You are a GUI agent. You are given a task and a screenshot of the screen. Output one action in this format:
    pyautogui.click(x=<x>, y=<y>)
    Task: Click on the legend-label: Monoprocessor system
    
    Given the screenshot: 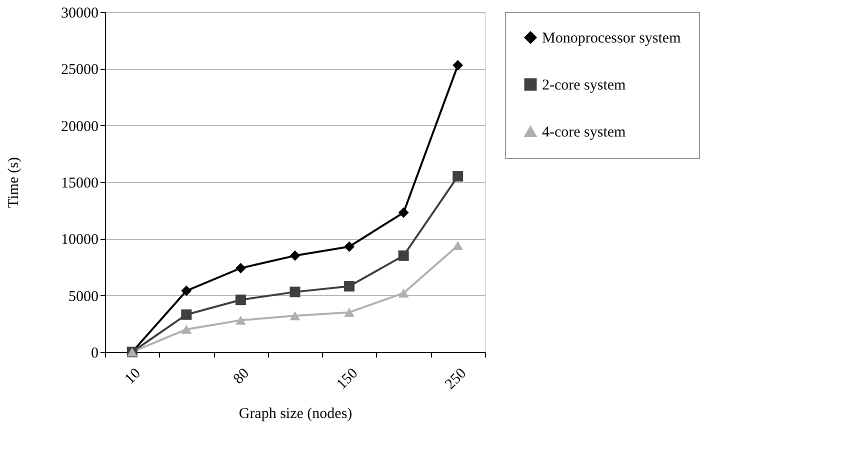 What is the action you would take?
    pyautogui.click(x=612, y=38)
    